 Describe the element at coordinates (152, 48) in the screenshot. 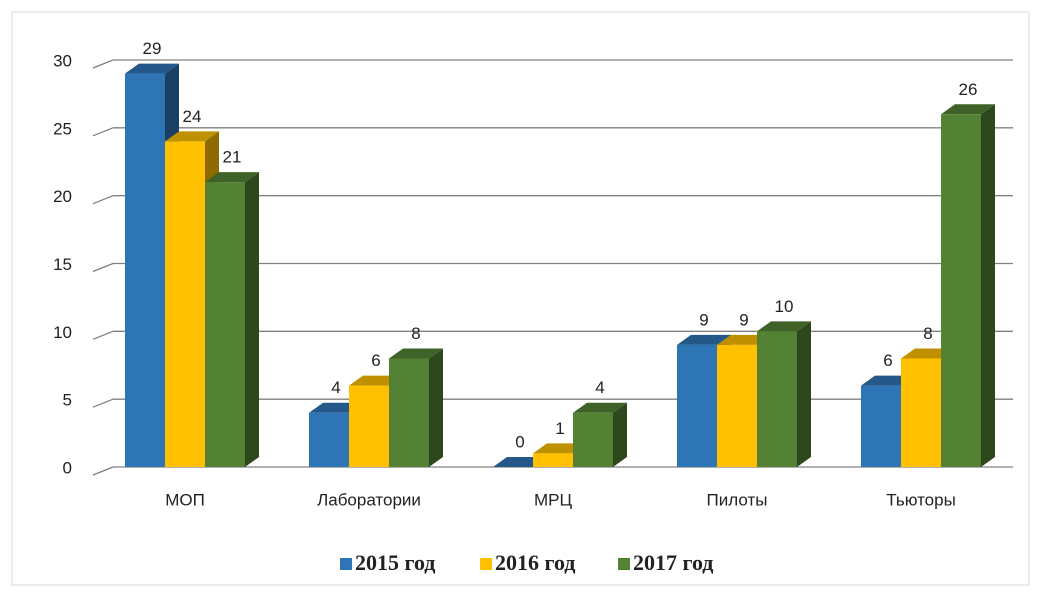

I see `data-label: 29` at that location.